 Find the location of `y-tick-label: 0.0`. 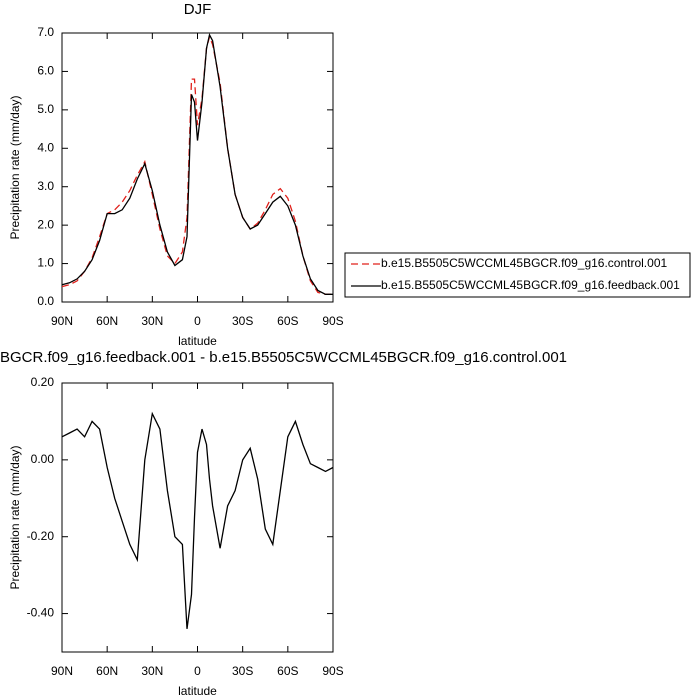

y-tick-label: 0.0 is located at coordinates (45, 301).